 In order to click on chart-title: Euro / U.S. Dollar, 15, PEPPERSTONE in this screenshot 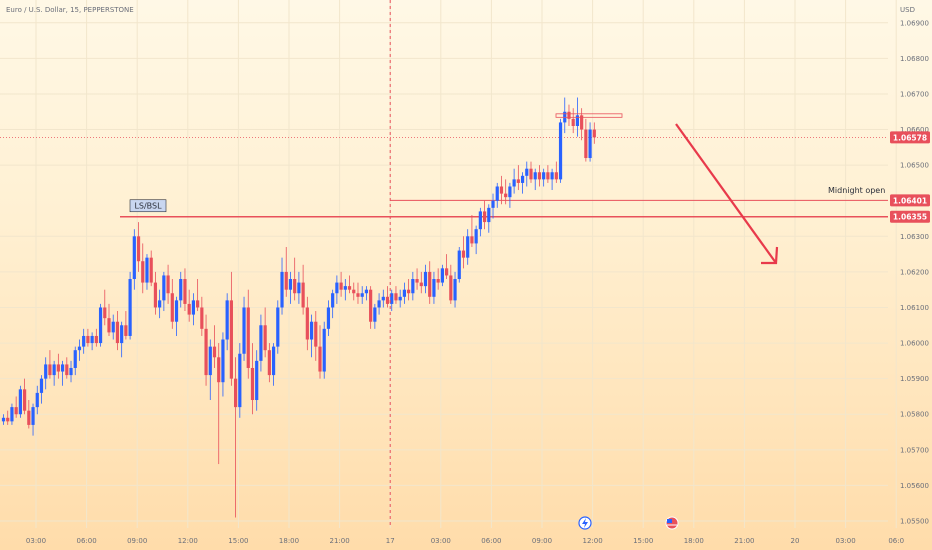, I will do `click(70, 10)`.